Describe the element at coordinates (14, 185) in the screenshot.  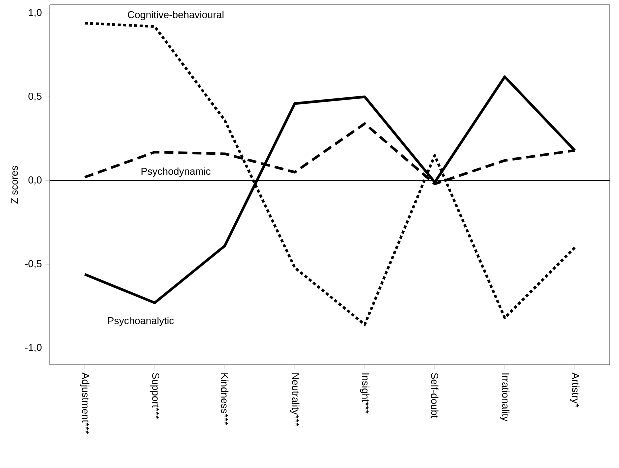
I see `y-axis-title: Z scores` at that location.